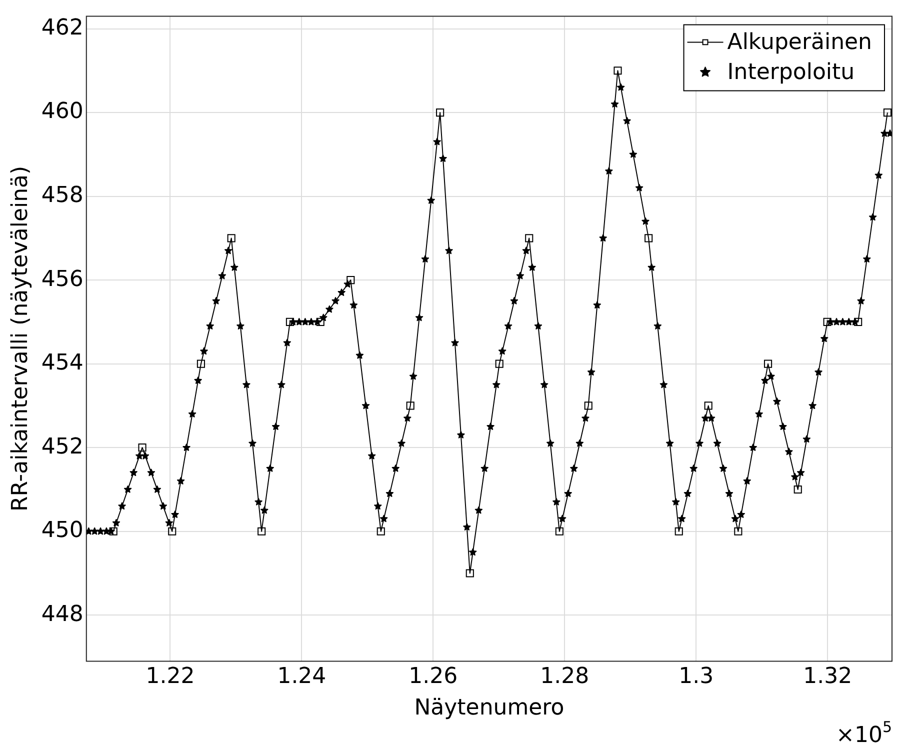 The image size is (898, 752). Describe the element at coordinates (62, 531) in the screenshot. I see `y-tick-label: 450` at that location.